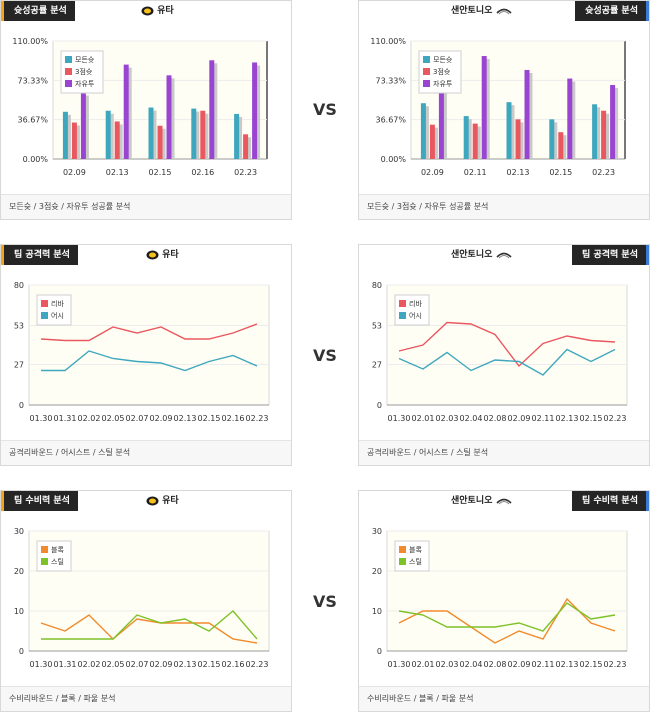  Describe the element at coordinates (89, 418) in the screenshot. I see `x-tick-label: 02.02` at that location.